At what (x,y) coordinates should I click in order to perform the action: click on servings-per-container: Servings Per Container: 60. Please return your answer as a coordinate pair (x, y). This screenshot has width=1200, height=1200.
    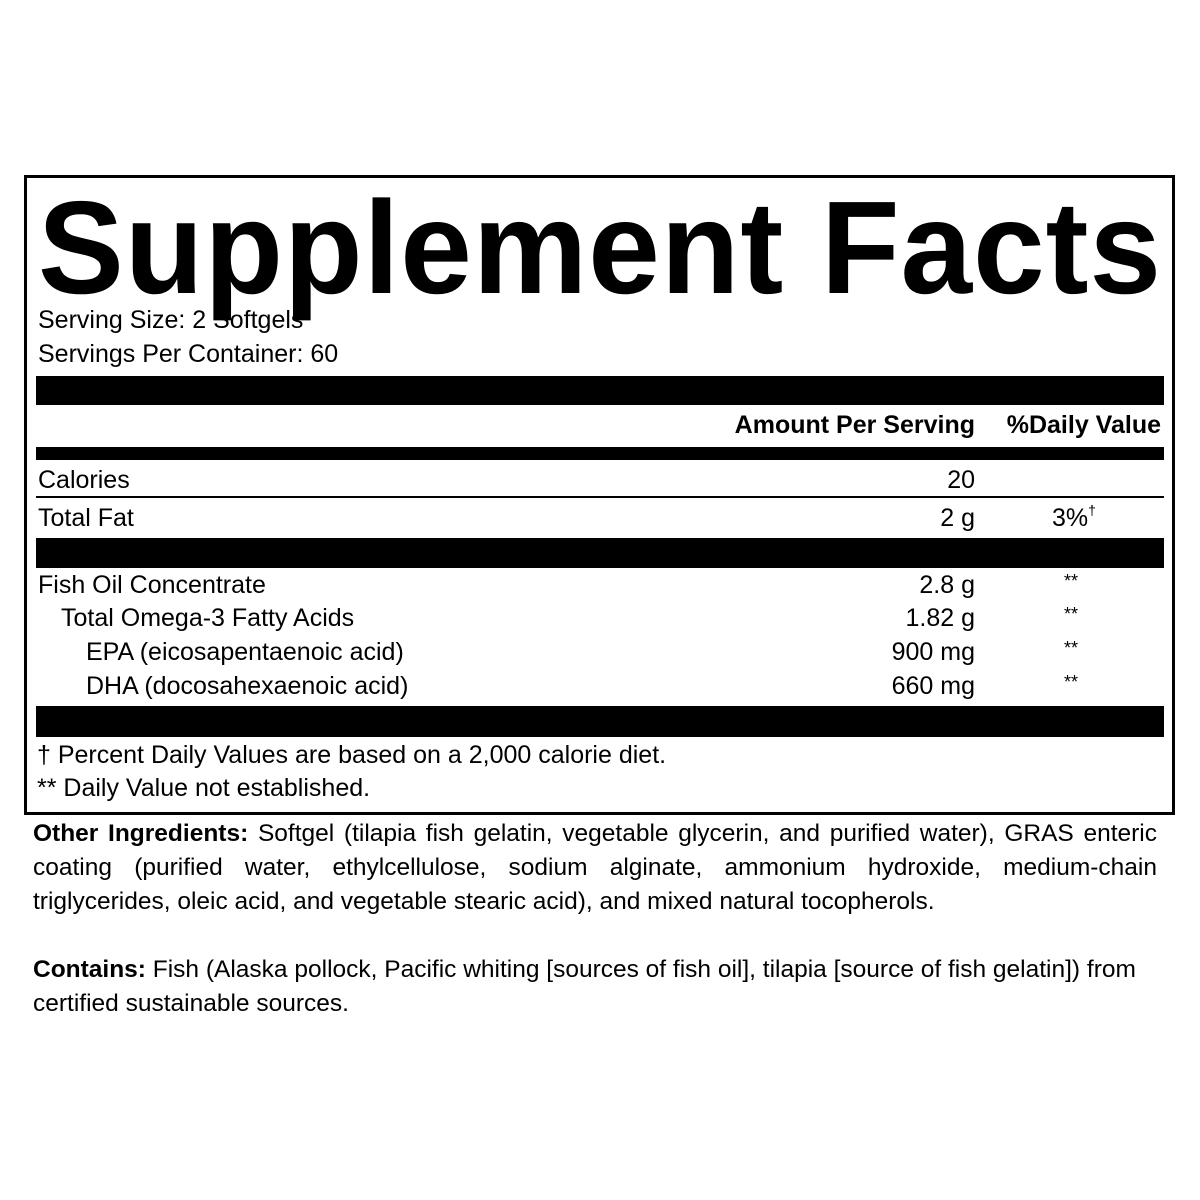
    Looking at the image, I should click on (188, 354).